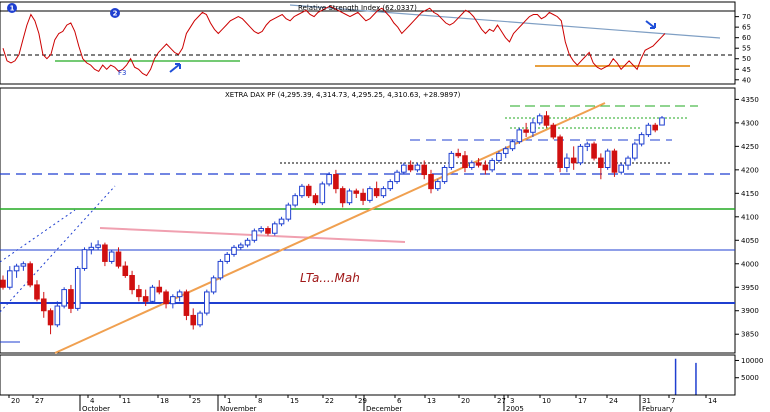 The image size is (770, 412). Describe the element at coordinates (368, 375) in the screenshot. I see `volume-panel-frame` at that location.